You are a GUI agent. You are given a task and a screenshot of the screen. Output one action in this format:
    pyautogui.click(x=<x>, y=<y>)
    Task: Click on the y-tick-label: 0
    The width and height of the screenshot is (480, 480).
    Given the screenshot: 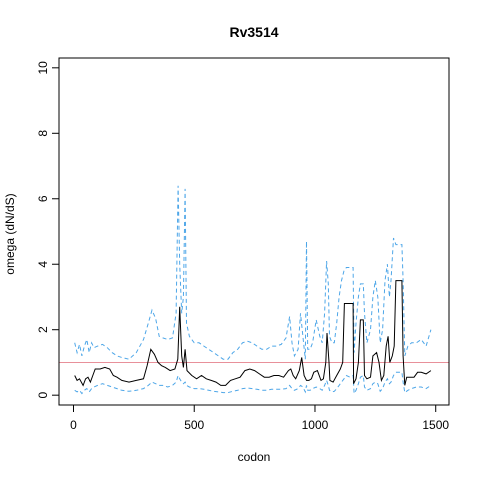 What is the action you would take?
    pyautogui.click(x=43, y=395)
    